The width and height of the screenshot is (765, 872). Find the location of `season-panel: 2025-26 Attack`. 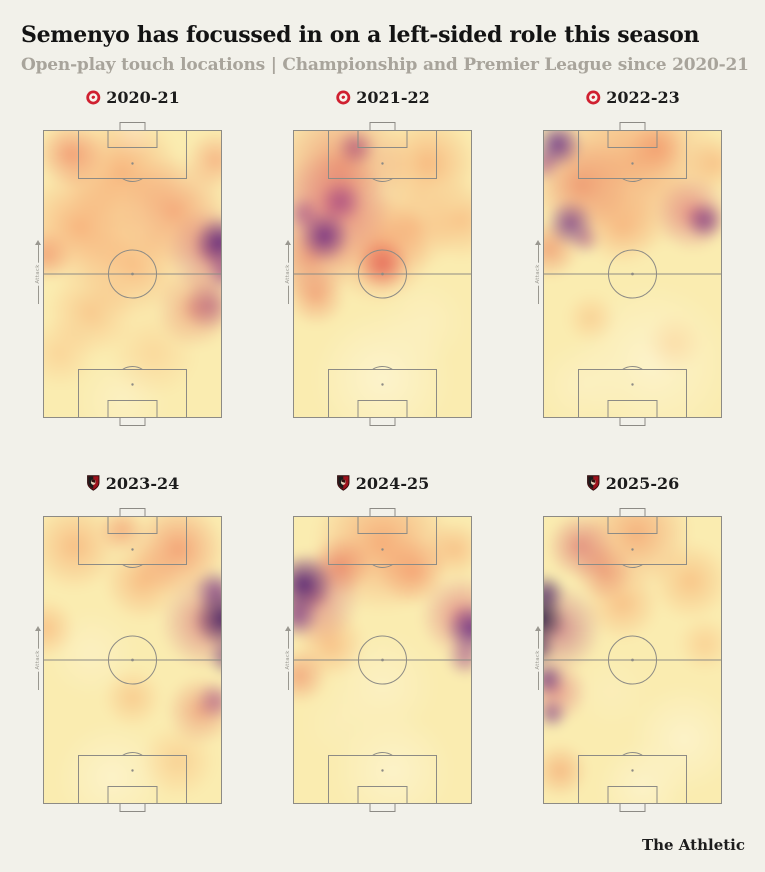

season-panel: 2025-26 Attack is located at coordinates (628, 643).